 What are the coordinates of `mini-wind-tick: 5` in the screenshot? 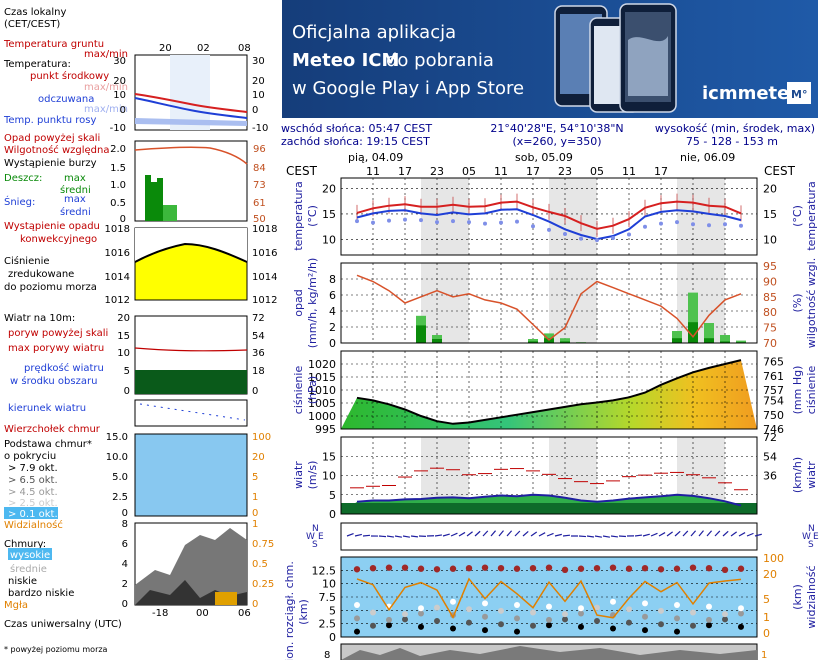 It's located at (127, 371).